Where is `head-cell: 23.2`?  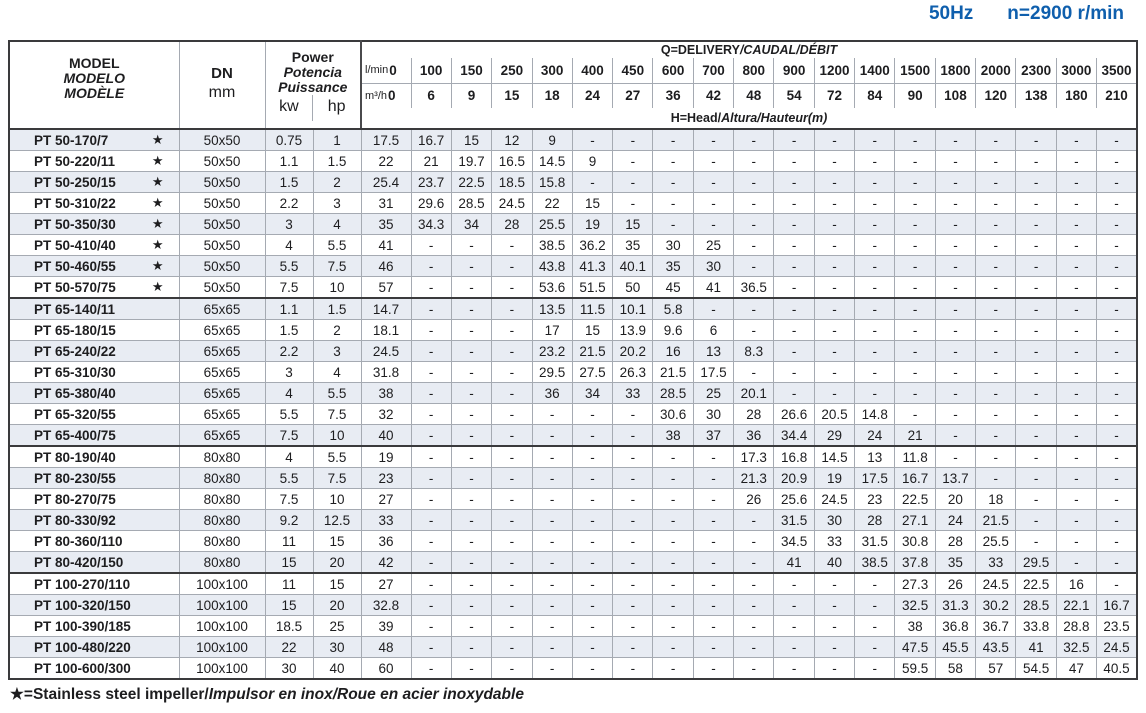
head-cell: 23.2 is located at coordinates (552, 351).